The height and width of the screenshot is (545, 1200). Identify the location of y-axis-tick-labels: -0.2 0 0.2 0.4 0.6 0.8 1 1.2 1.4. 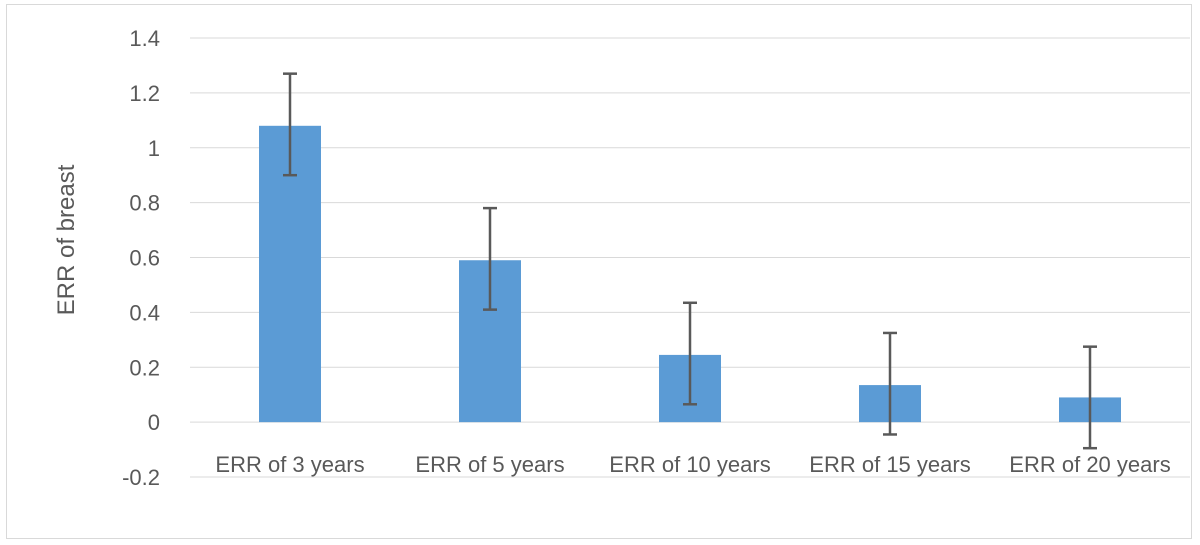
(141, 258).